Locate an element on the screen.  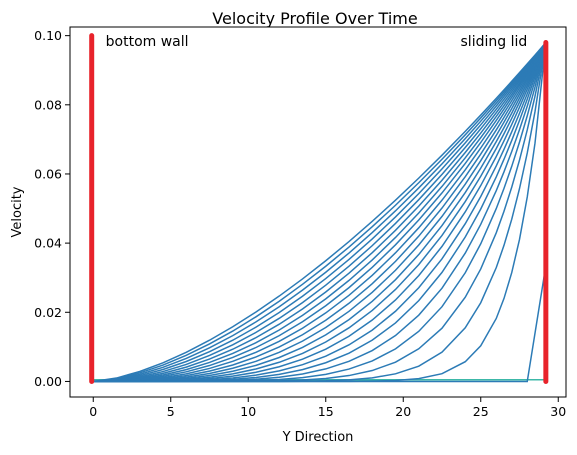
x-tick-label: 25 is located at coordinates (481, 411).